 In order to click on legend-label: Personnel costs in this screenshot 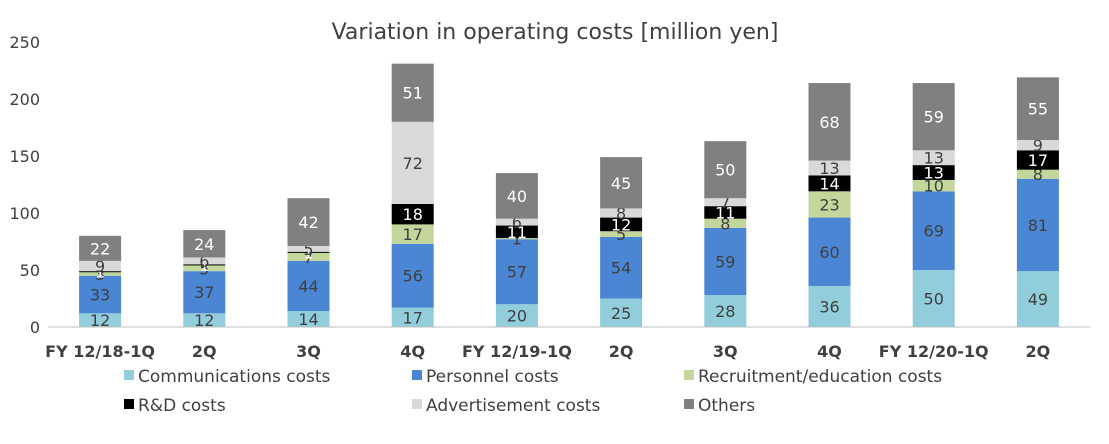, I will do `click(492, 377)`.